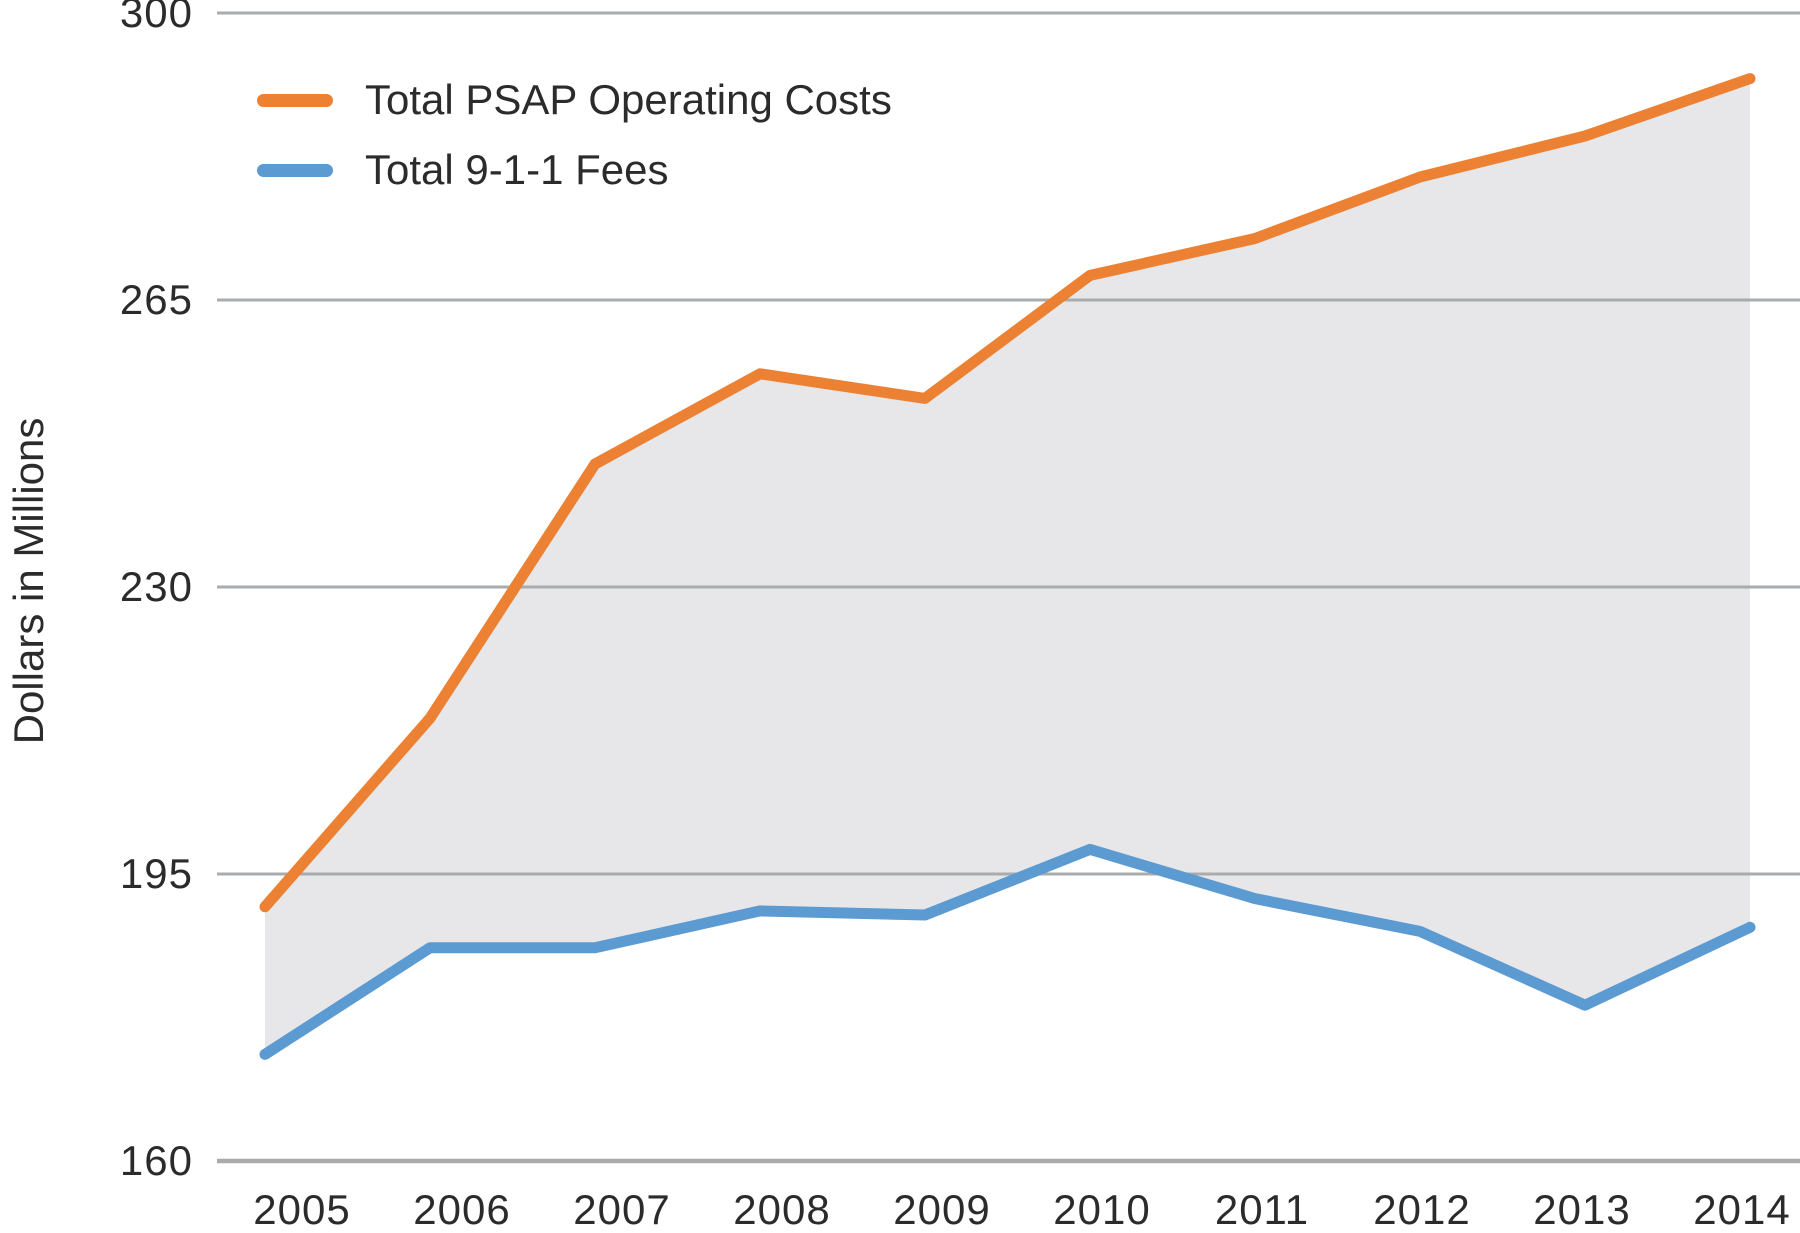 The width and height of the screenshot is (1800, 1233). Describe the element at coordinates (517, 169) in the screenshot. I see `legend-label-911-fees: Total 9-1-1 Fees` at that location.